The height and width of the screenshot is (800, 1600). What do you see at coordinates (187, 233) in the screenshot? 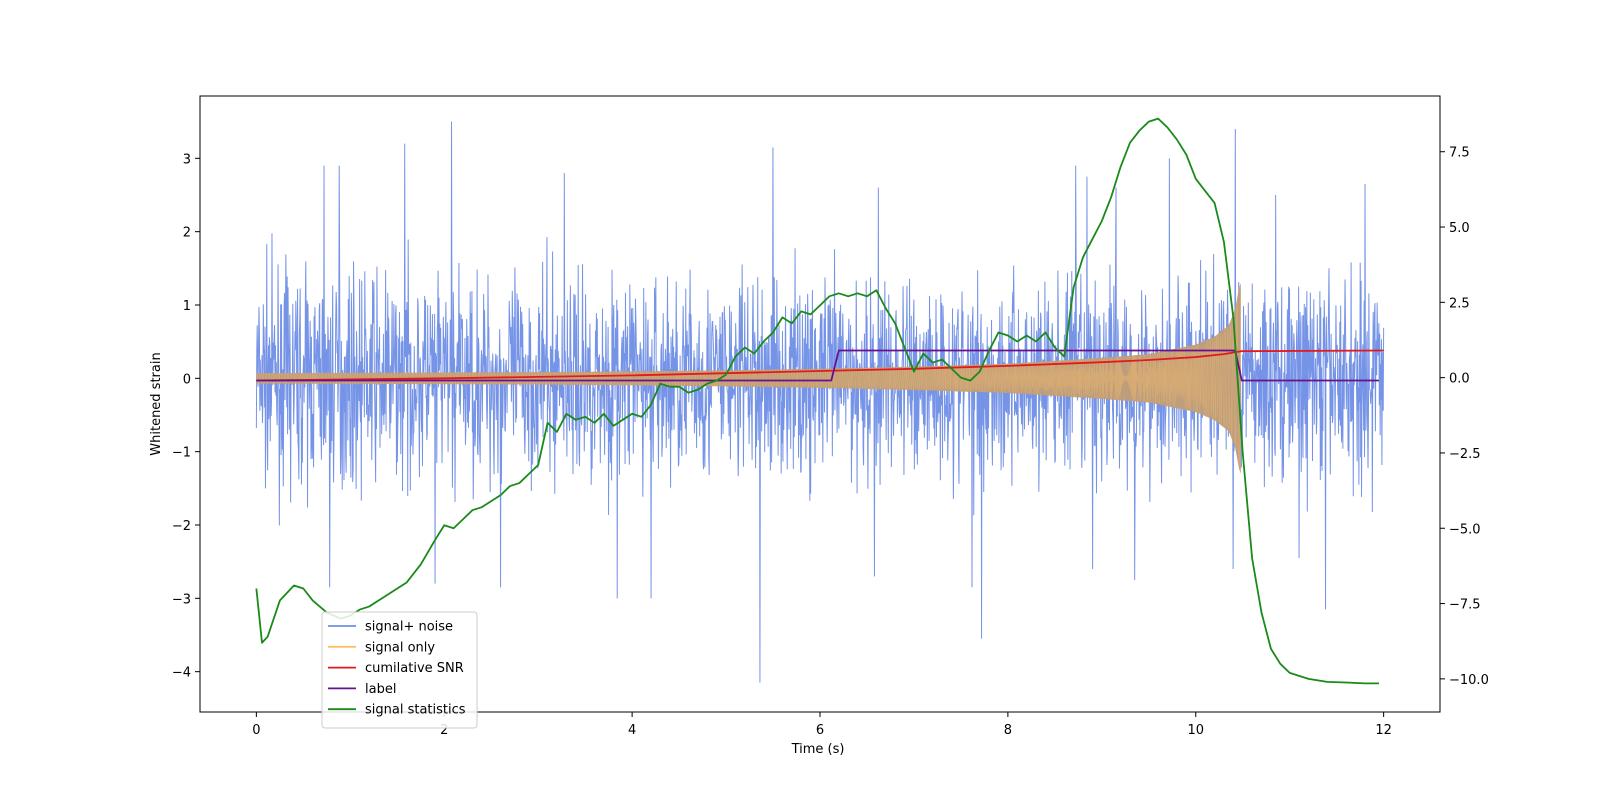
I see `y-tick-label: 2` at bounding box center [187, 233].